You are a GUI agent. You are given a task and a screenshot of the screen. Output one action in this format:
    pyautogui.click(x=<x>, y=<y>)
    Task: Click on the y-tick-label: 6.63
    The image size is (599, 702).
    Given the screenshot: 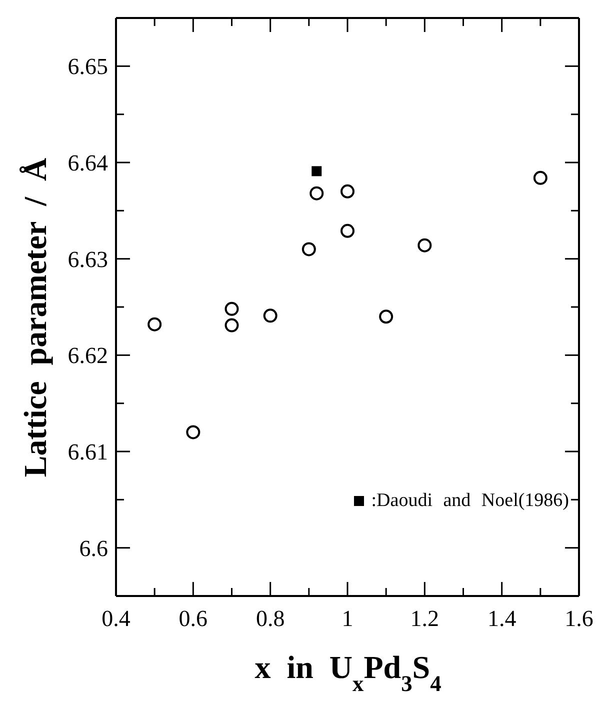 What is the action you would take?
    pyautogui.click(x=88, y=259)
    